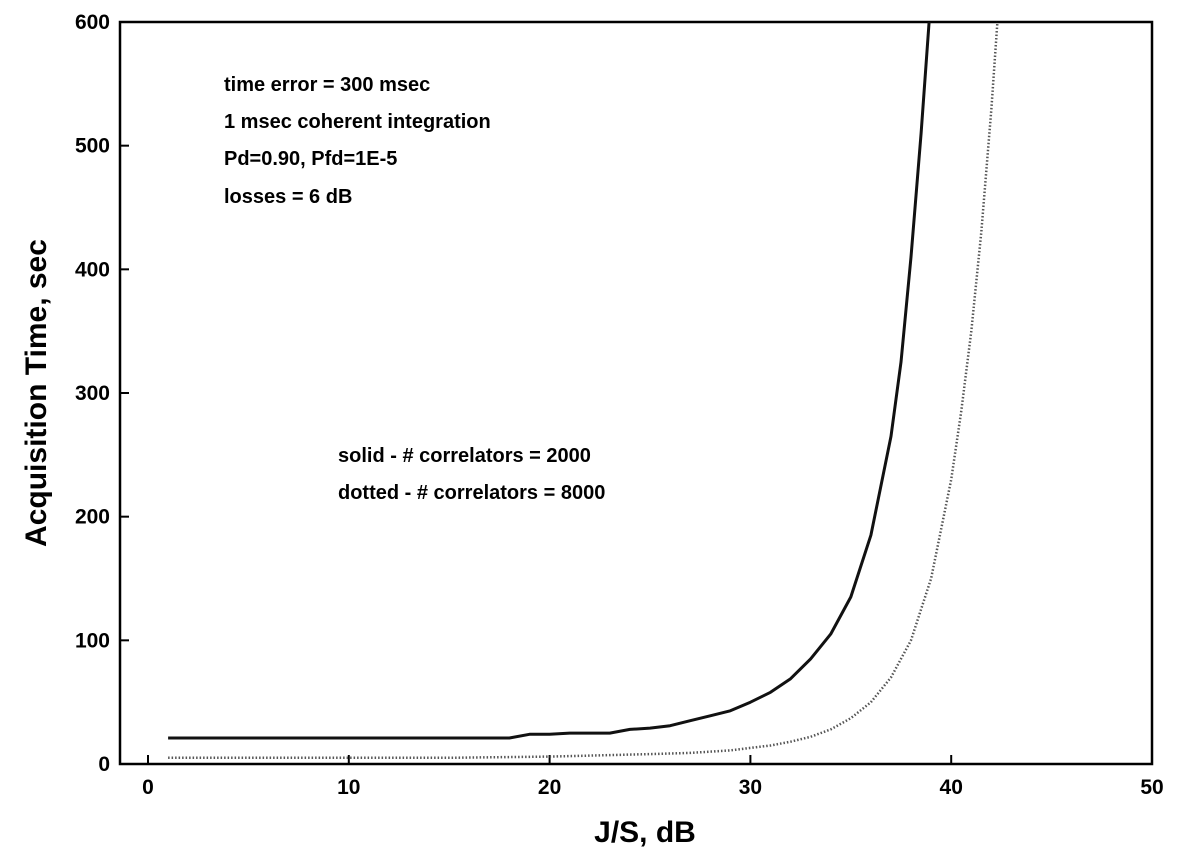  Describe the element at coordinates (653, 777) in the screenshot. I see `x-axis: 0 10 20 30 40 50` at that location.